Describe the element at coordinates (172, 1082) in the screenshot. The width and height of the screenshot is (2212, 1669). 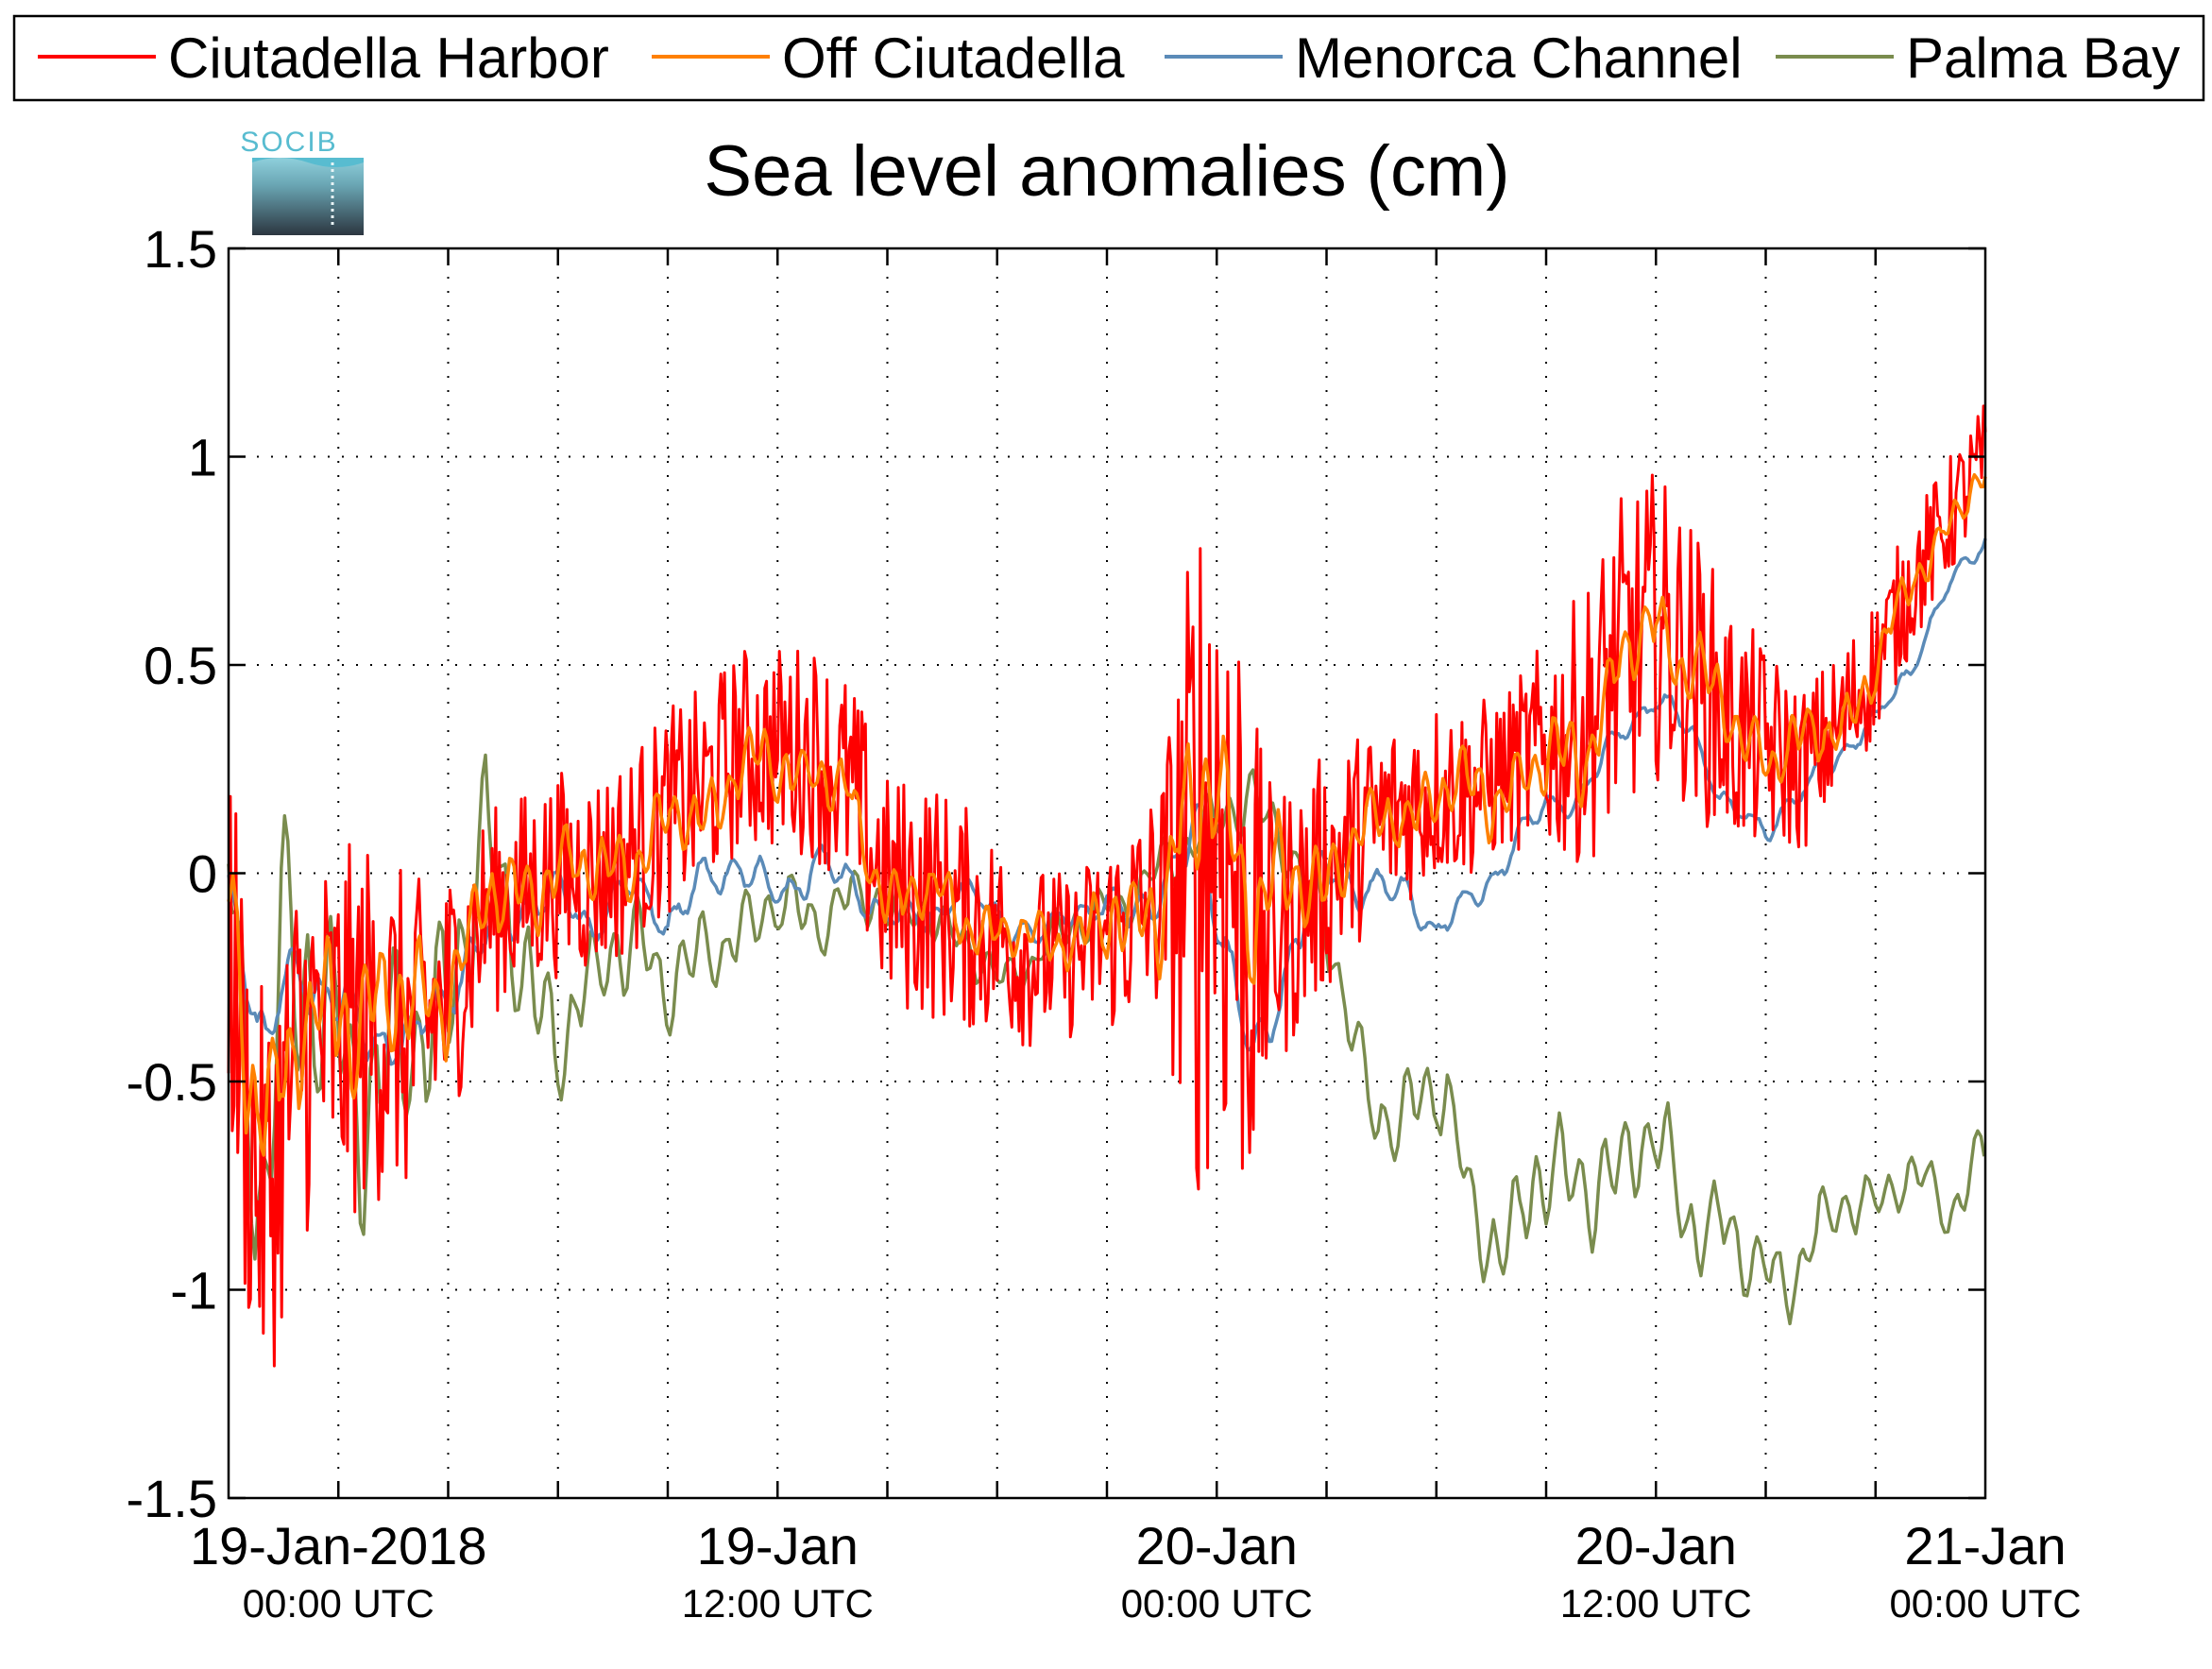
I see `y-tick-label: -0.5` at that location.